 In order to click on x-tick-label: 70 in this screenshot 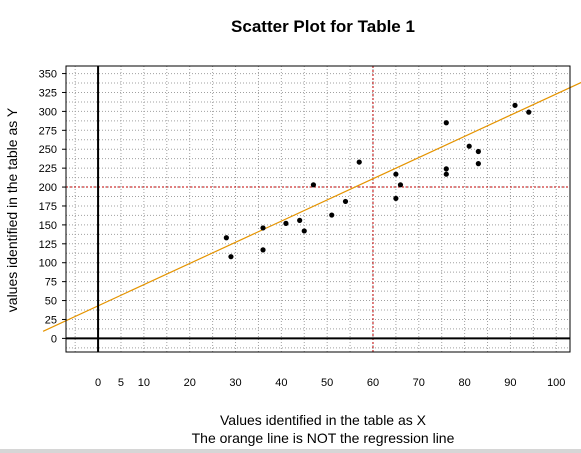, I will do `click(419, 383)`.